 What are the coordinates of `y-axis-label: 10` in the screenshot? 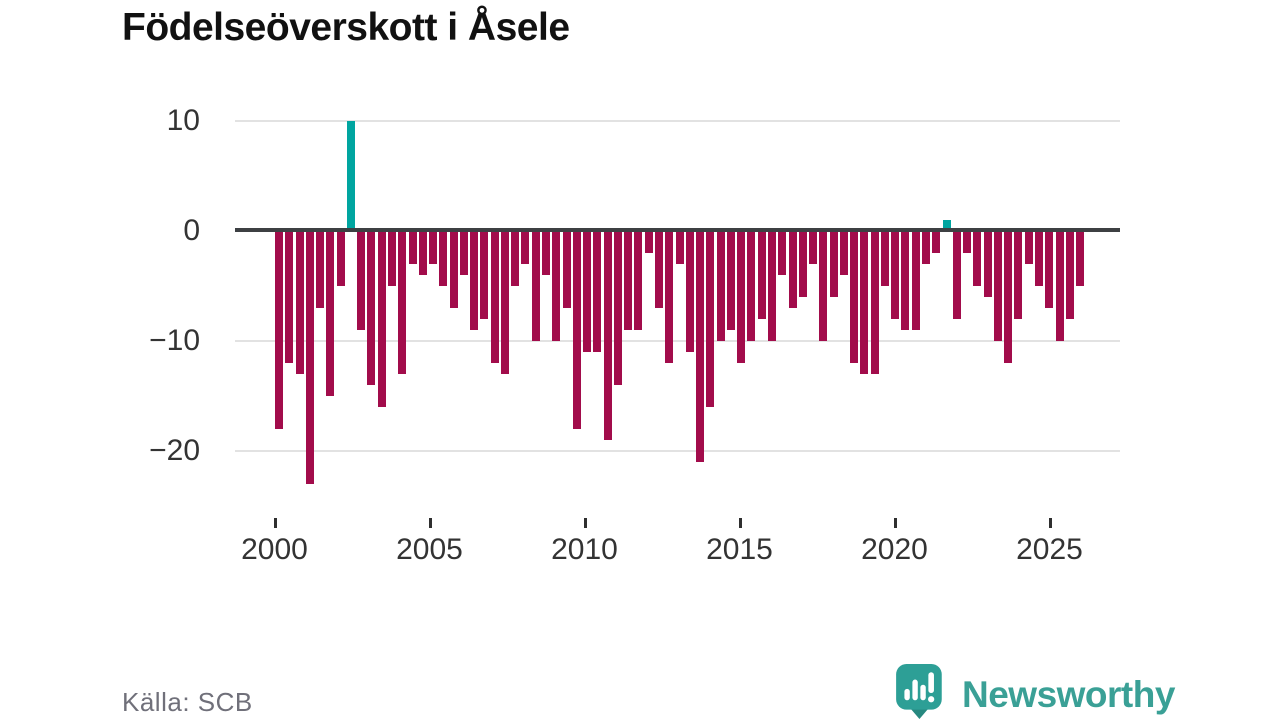 It's located at (183, 120).